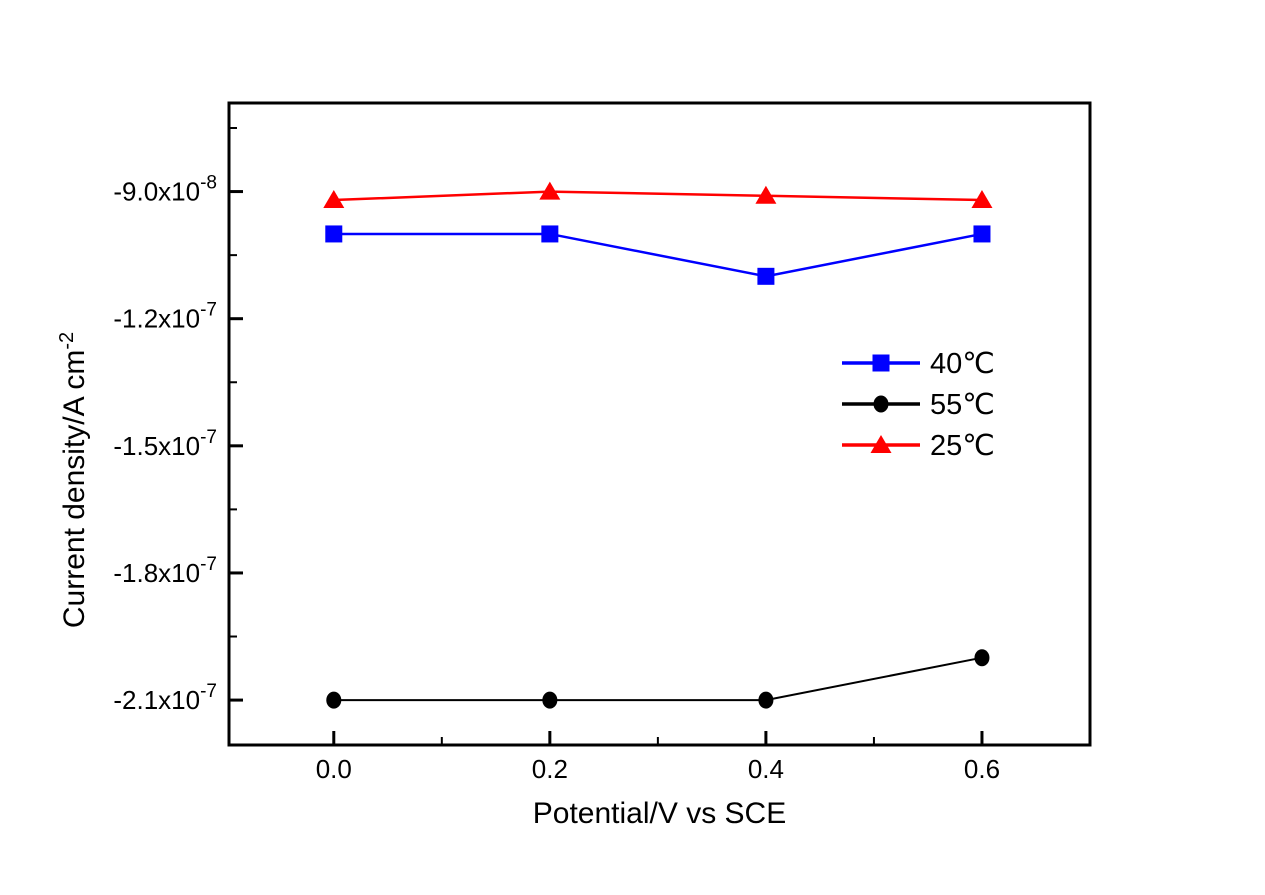 This screenshot has width=1265, height=895. What do you see at coordinates (766, 769) in the screenshot?
I see `x-tick-label: 0.4` at bounding box center [766, 769].